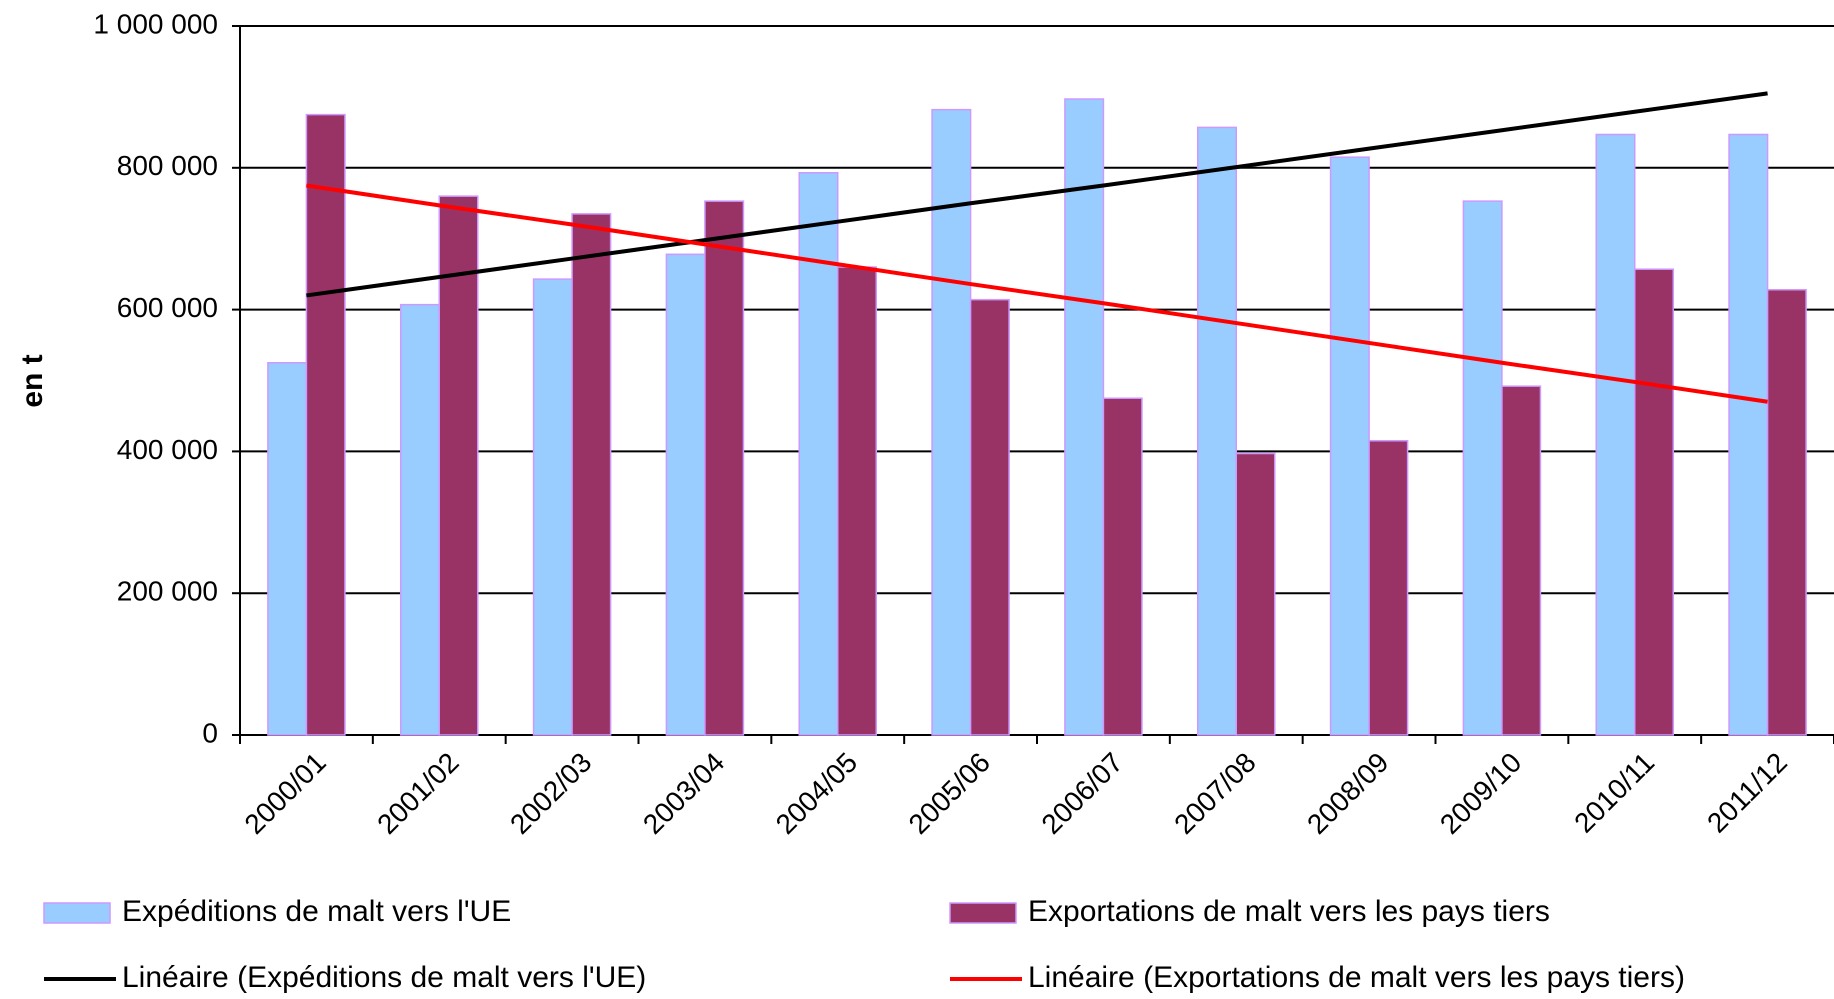  Describe the element at coordinates (1081, 793) in the screenshot. I see `x-tick-label: 2006/07` at that location.